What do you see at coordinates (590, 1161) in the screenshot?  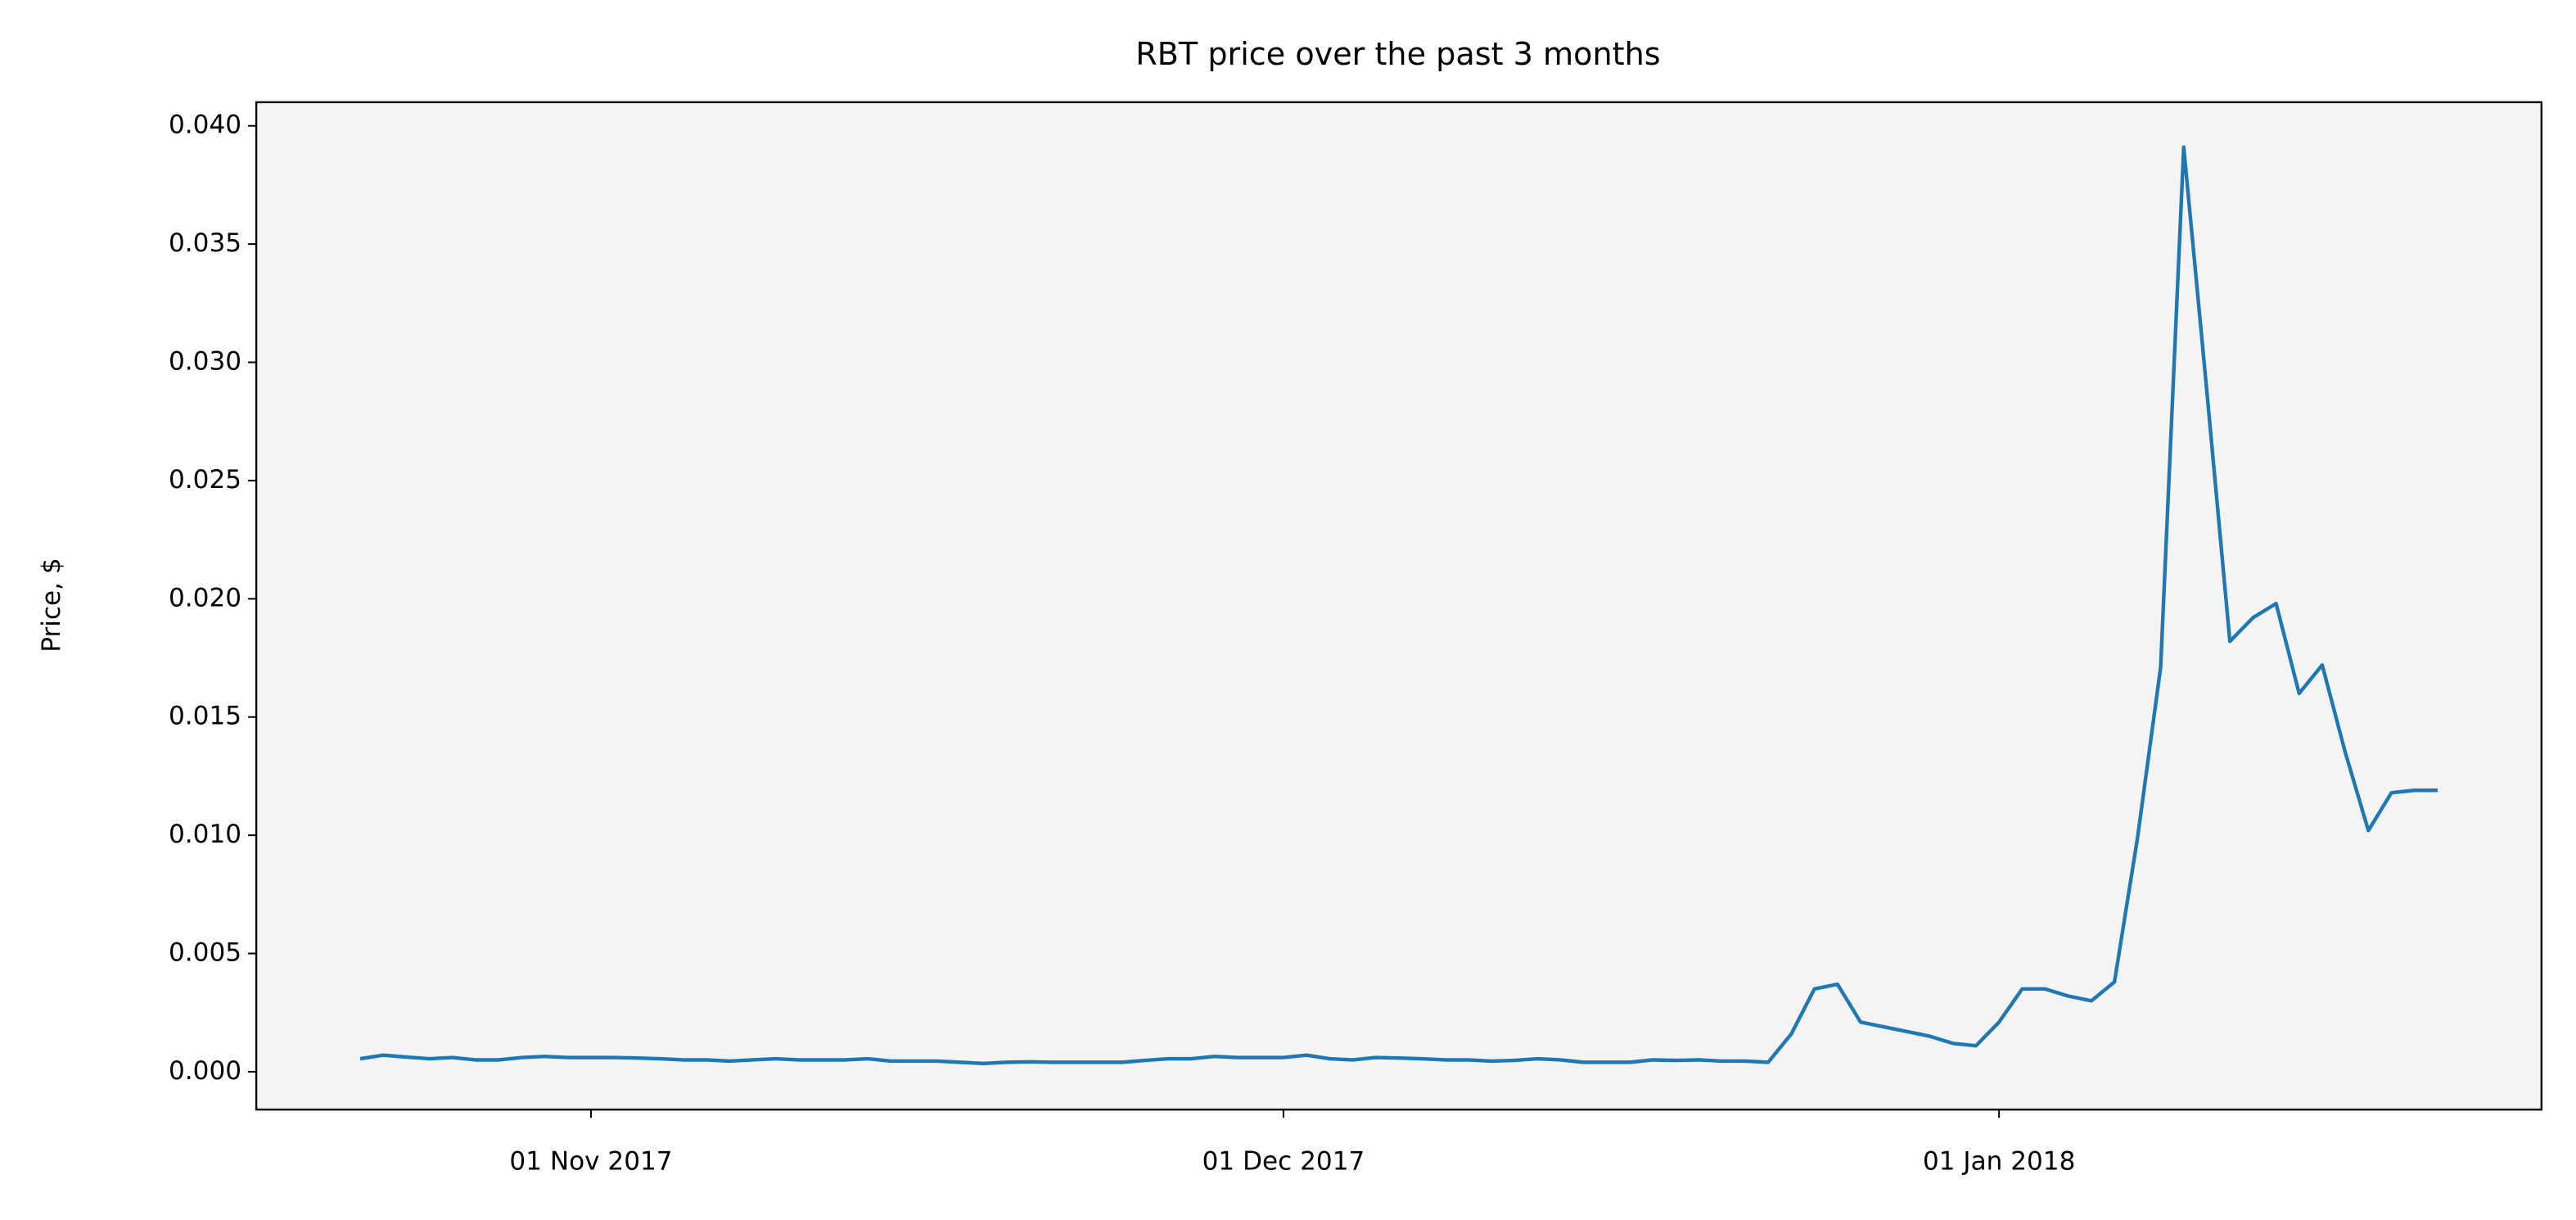 I see `x-tick-label: 01 Nov 2017` at bounding box center [590, 1161].